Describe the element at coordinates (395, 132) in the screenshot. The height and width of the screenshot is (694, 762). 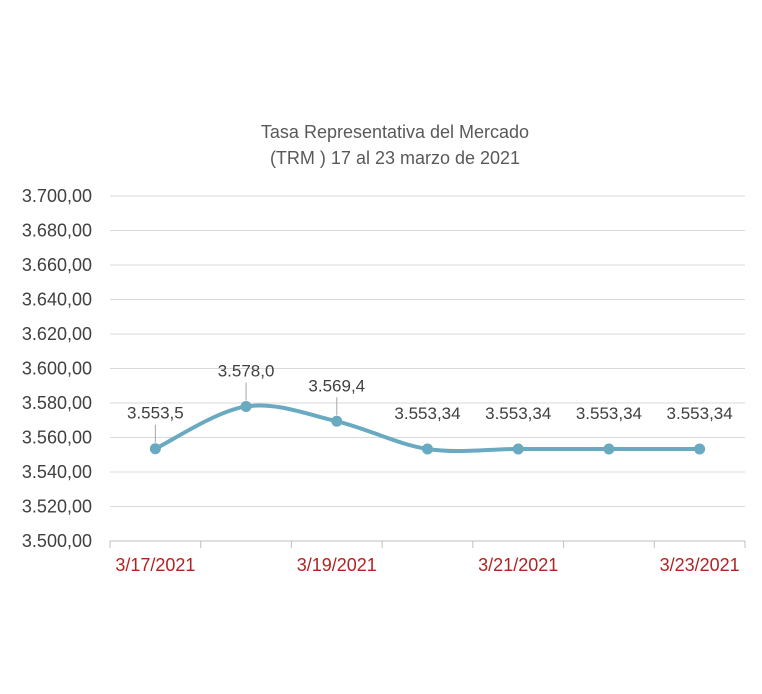
I see `chart-title-line-1: Tasa Representativa del Mercado` at that location.